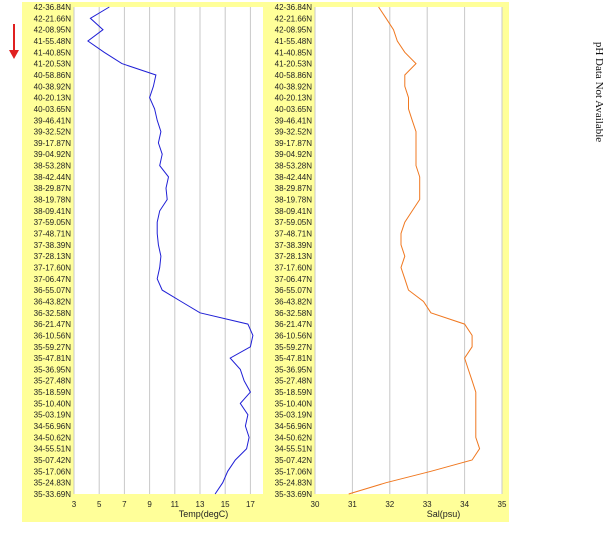 Image resolution: width=615 pixels, height=546 pixels. I want to click on salinity-lat-label: 35-33.69N, so click(294, 494).